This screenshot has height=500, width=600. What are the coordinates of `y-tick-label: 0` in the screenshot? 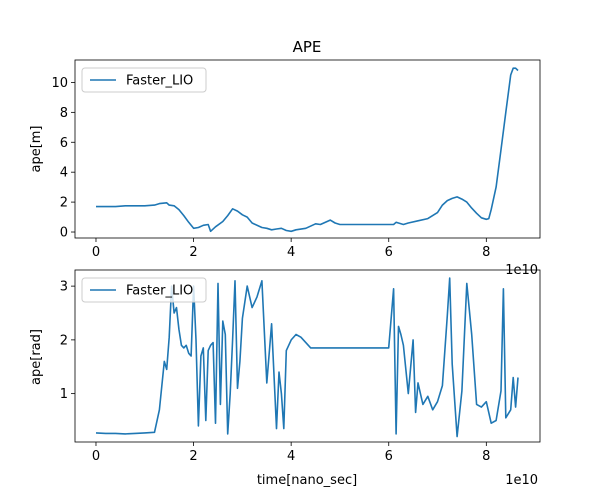 It's located at (64, 233).